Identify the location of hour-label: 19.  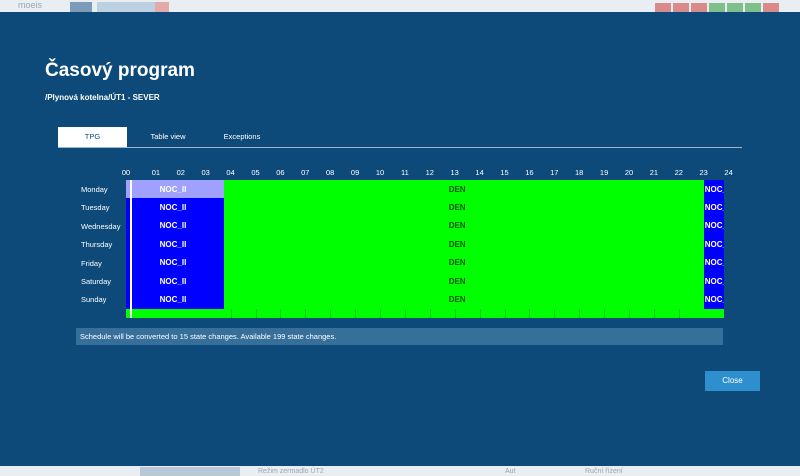
(604, 172).